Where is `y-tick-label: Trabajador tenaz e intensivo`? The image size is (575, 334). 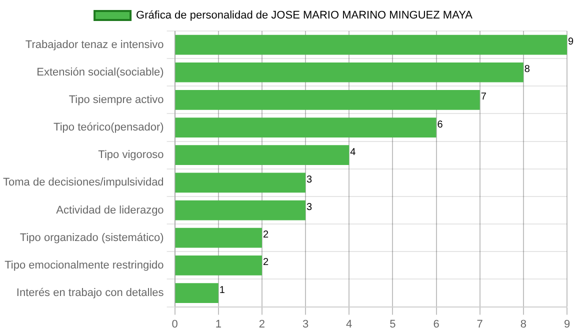
y-tick-label: Trabajador tenaz e intensivo is located at coordinates (94, 44).